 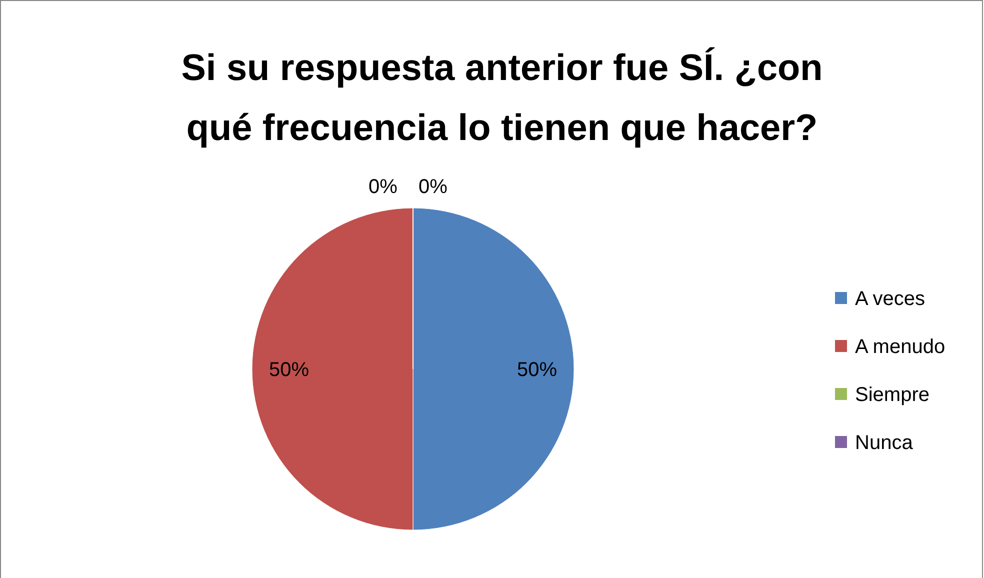 What do you see at coordinates (900, 347) in the screenshot?
I see `legend-label: A menudo` at bounding box center [900, 347].